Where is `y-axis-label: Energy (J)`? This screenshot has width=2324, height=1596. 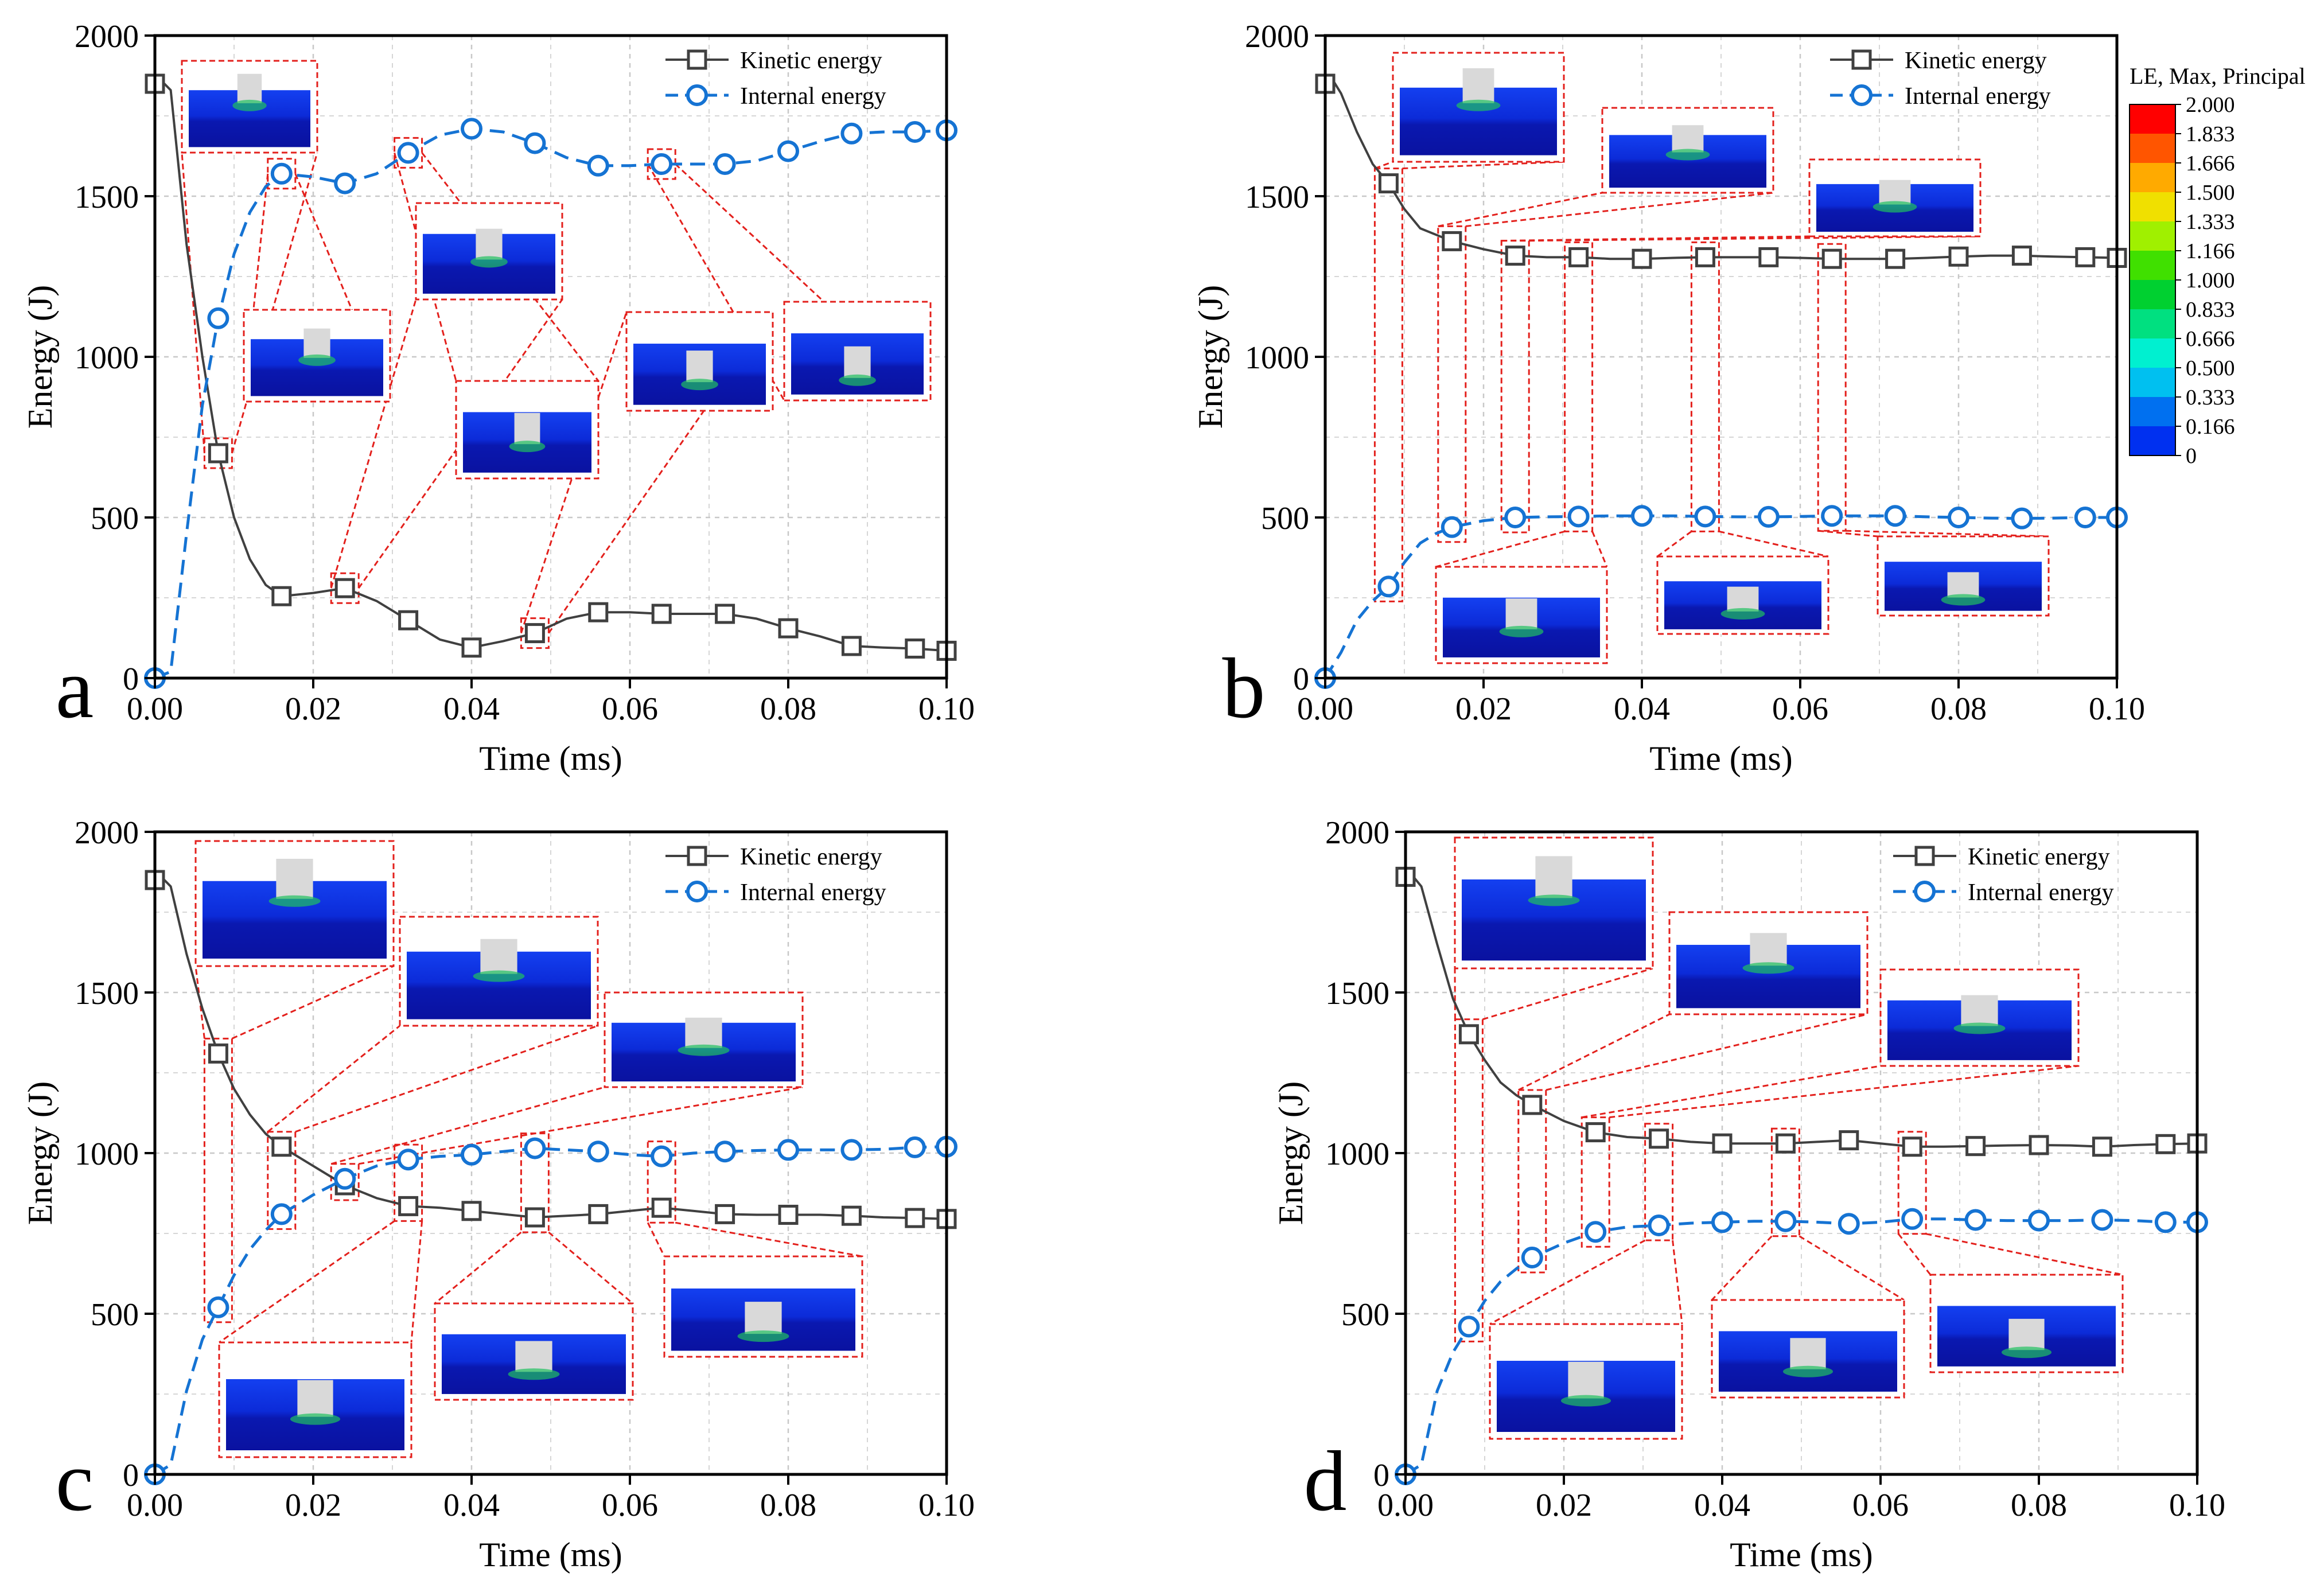 y-axis-label: Energy (J) is located at coordinates (1291, 1153).